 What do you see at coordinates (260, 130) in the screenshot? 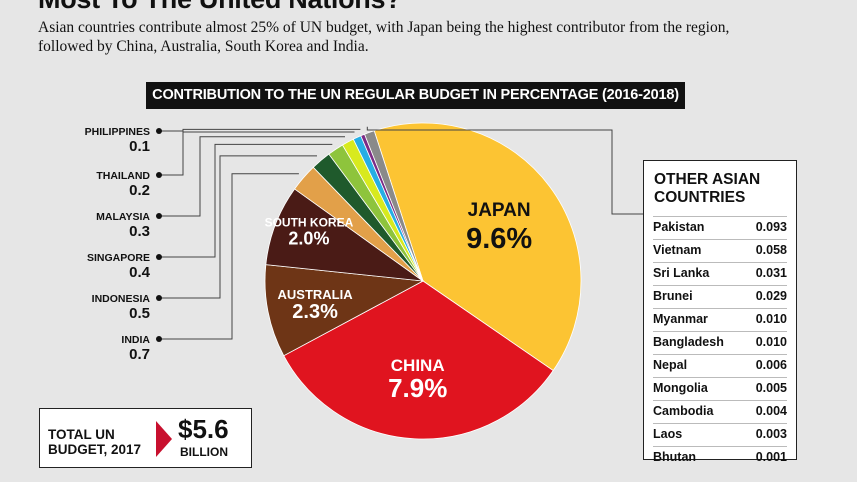
I see `callout-line-philippines` at bounding box center [260, 130].